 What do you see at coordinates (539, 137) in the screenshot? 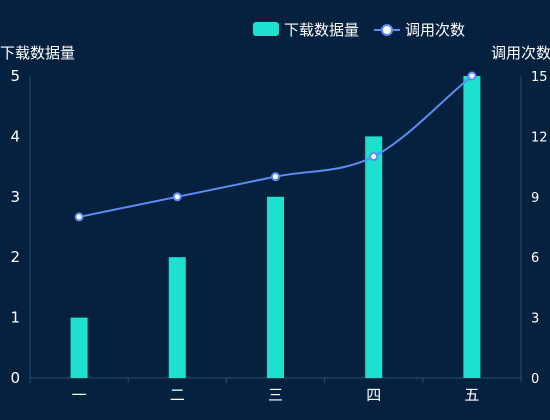
I see `right-tick-label: 12` at bounding box center [539, 137].